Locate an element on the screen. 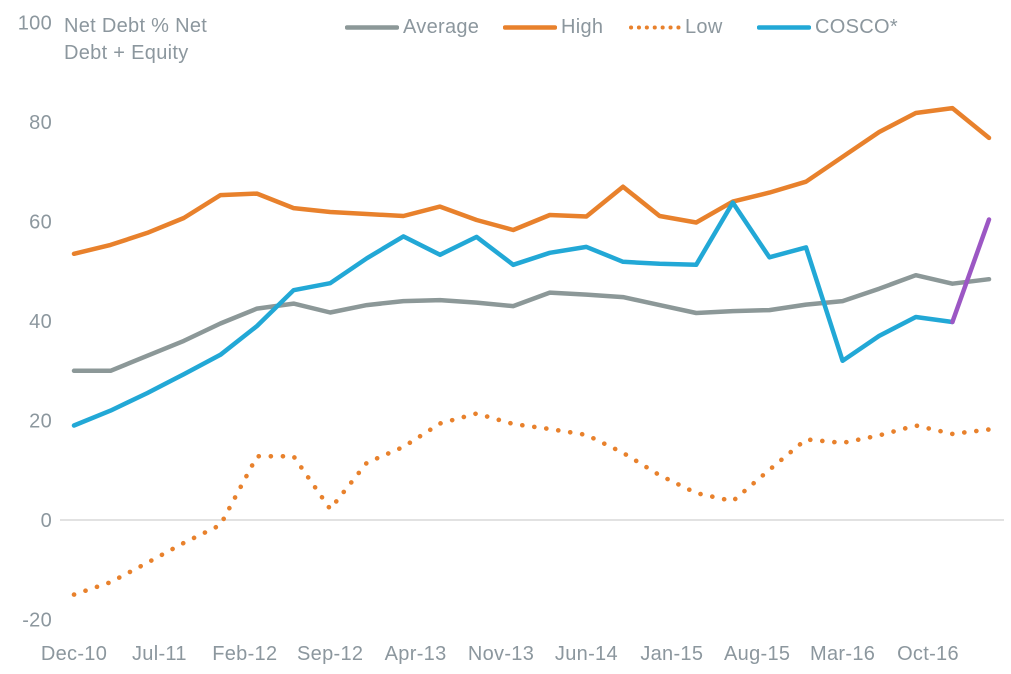  y-tick-label-100: 100 is located at coordinates (35, 24).